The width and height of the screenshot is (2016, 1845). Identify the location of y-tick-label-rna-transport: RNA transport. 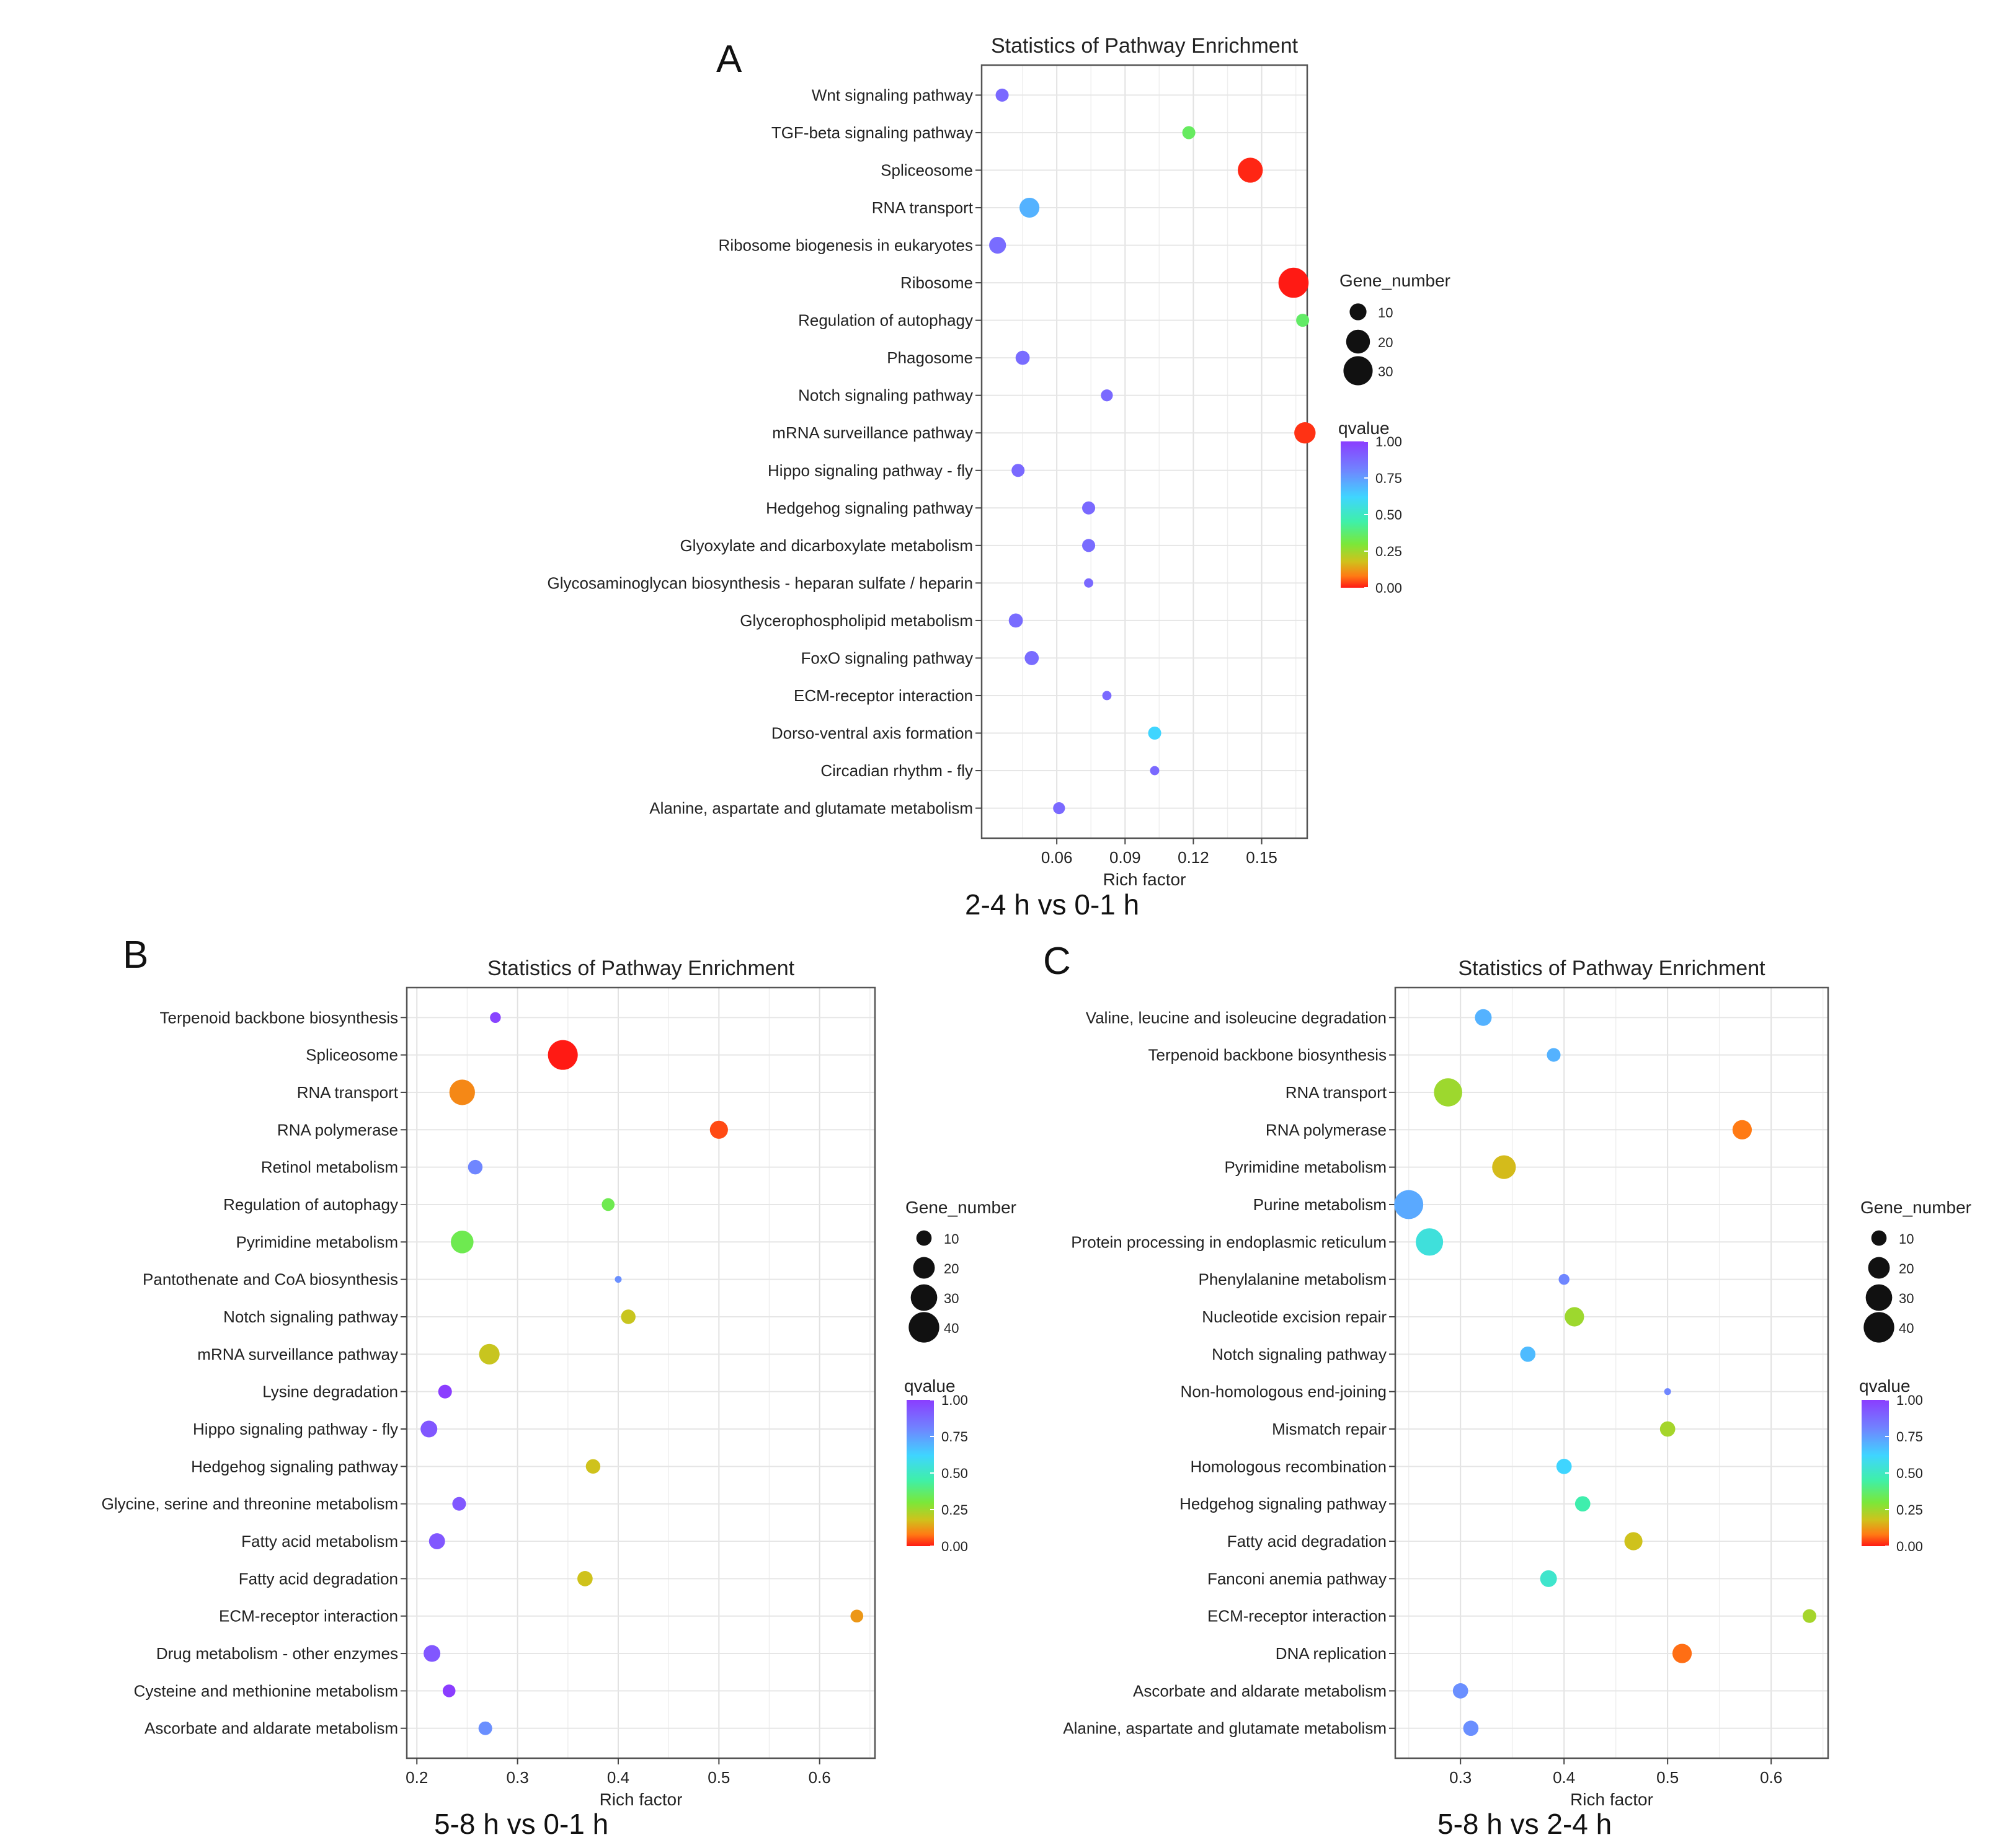
(1336, 1092).